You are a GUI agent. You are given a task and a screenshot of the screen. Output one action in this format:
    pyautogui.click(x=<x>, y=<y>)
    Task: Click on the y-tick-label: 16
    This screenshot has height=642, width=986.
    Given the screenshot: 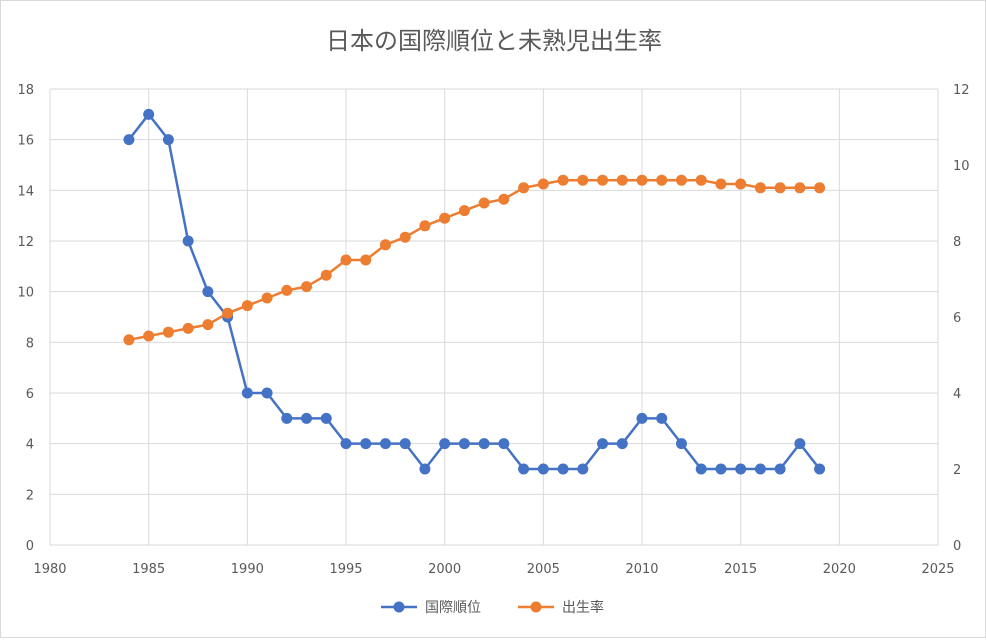 What is the action you would take?
    pyautogui.click(x=25, y=141)
    